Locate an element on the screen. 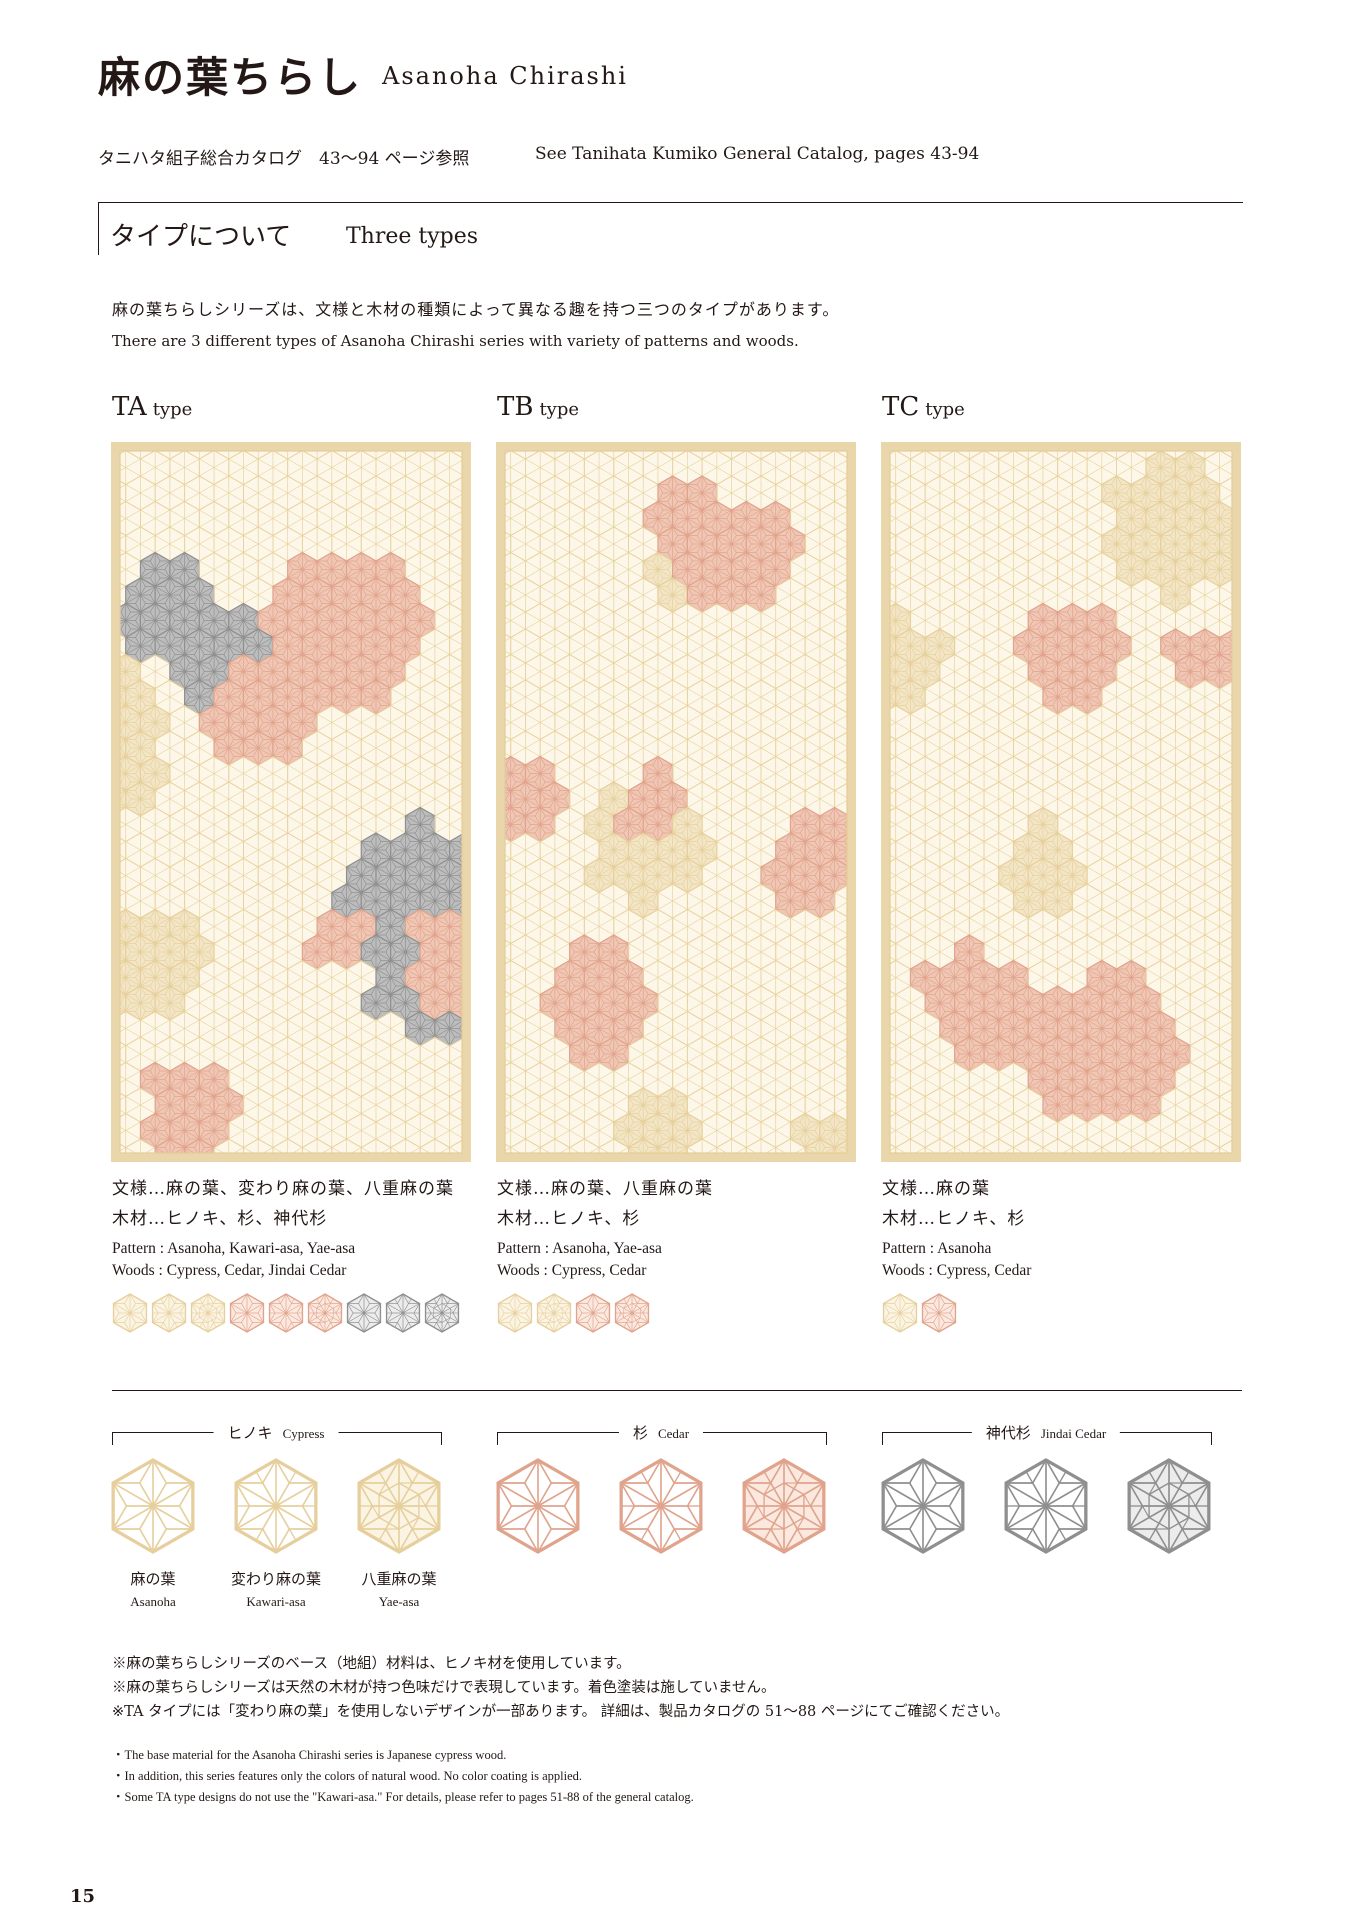 This screenshot has width=1358, height=1920. kumiko-panel-tb-illustration is located at coordinates (676, 802).